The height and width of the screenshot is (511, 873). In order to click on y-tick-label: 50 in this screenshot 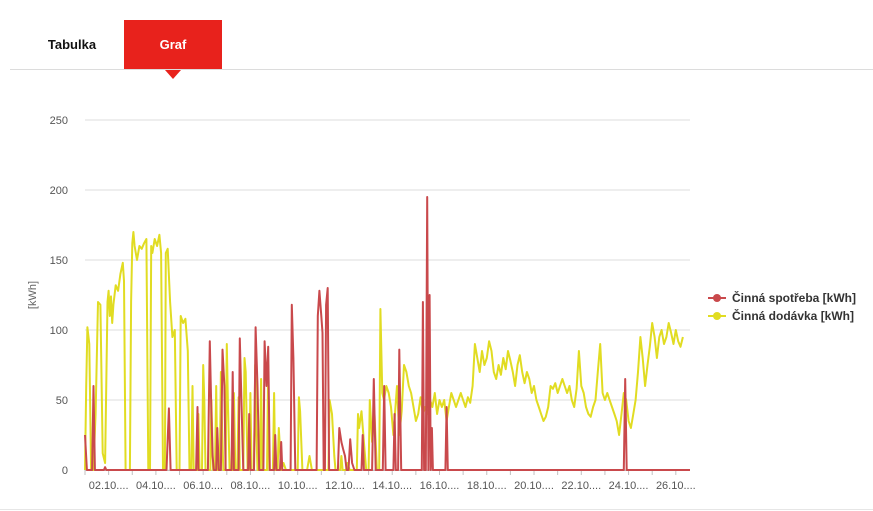, I will do `click(62, 401)`.